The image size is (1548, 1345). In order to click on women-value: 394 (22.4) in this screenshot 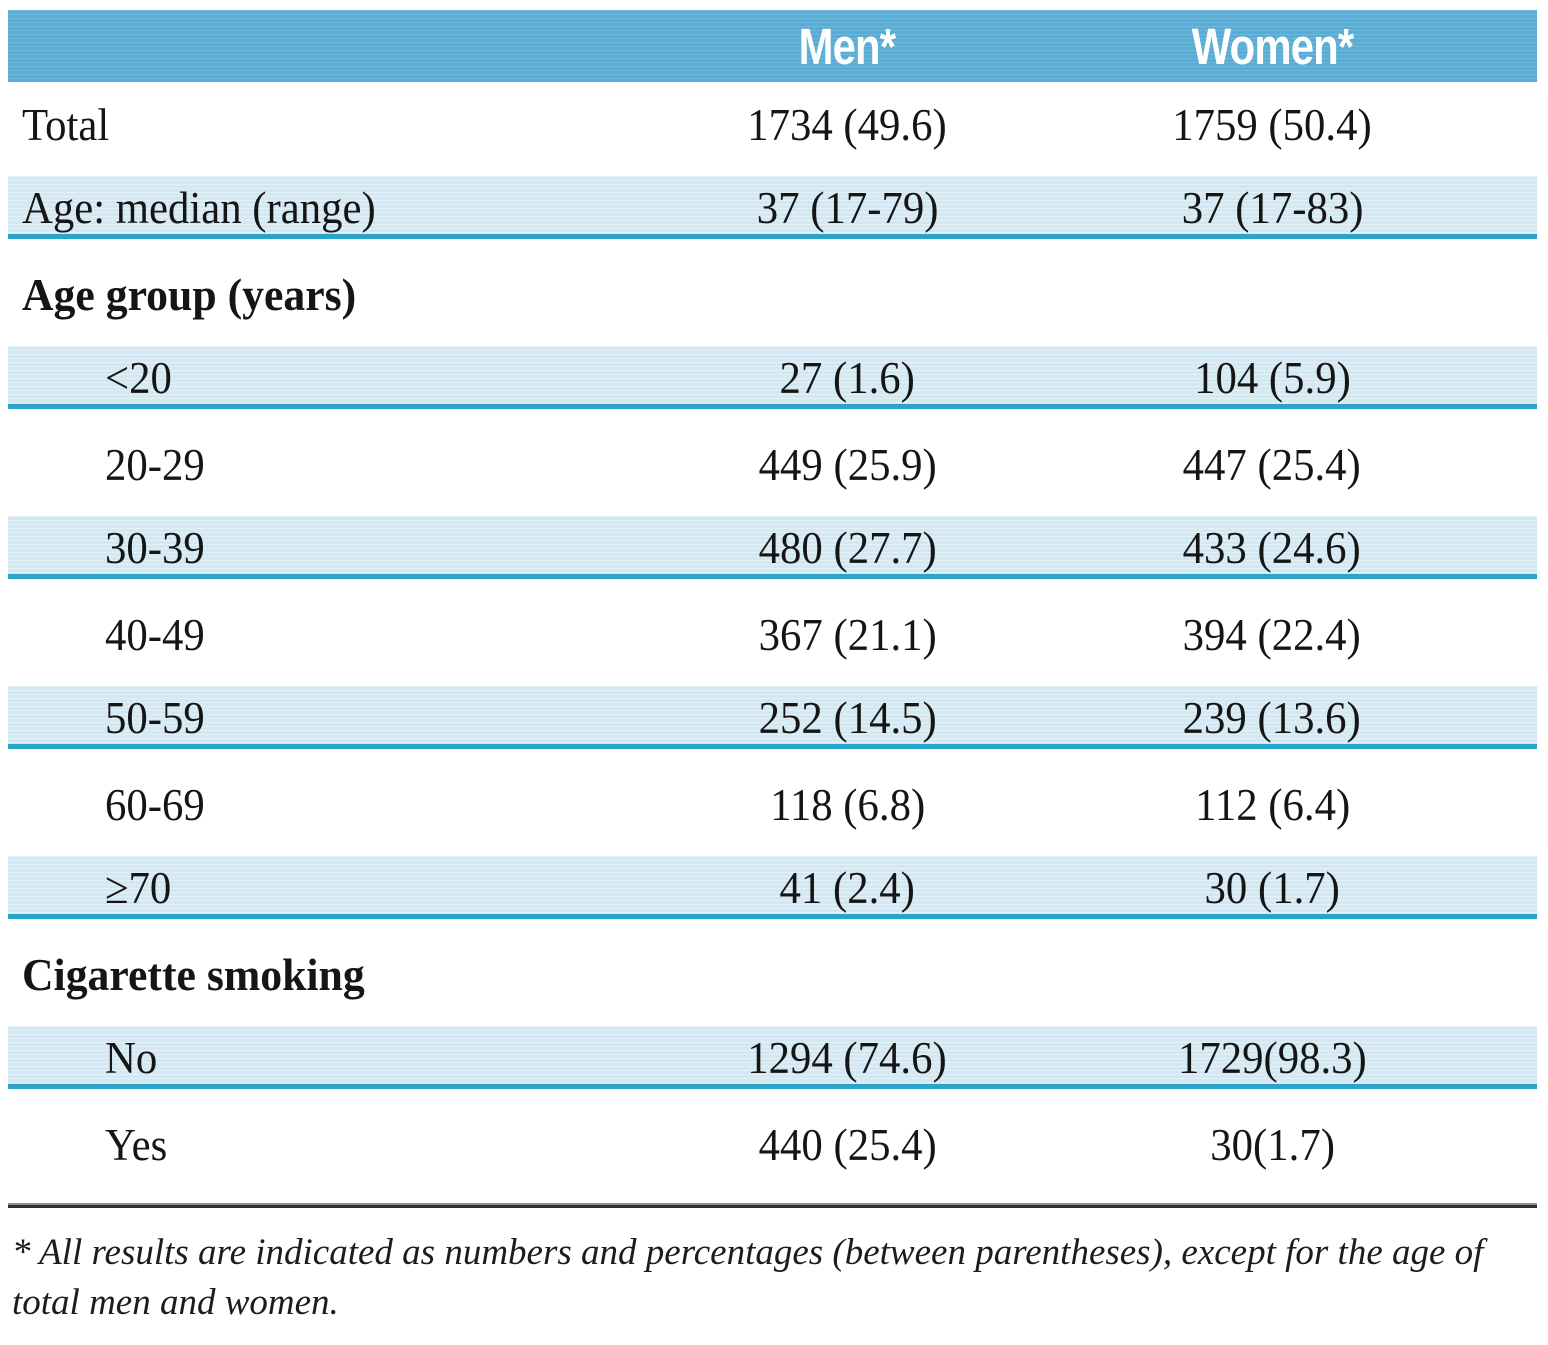, I will do `click(1272, 634)`.